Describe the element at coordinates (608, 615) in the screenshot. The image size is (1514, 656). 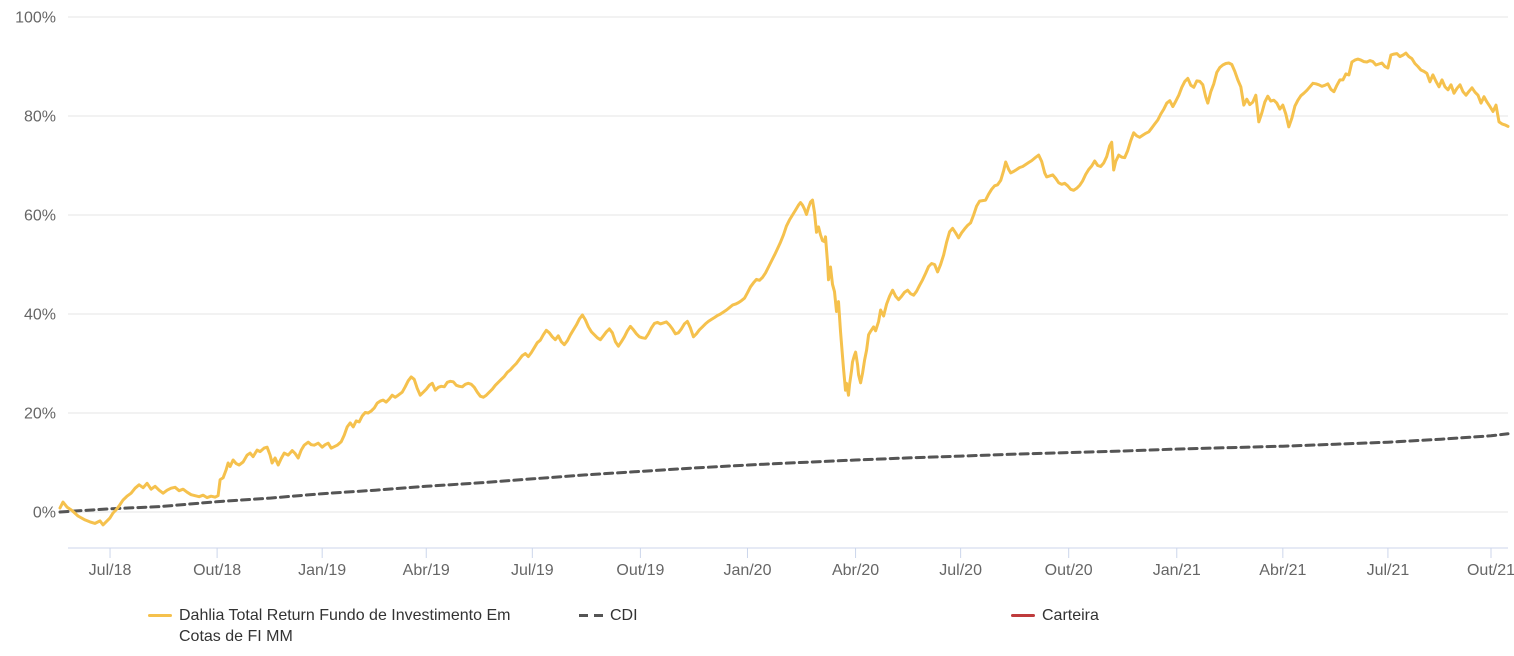
I see `legend-item-cdi: CDI` at that location.